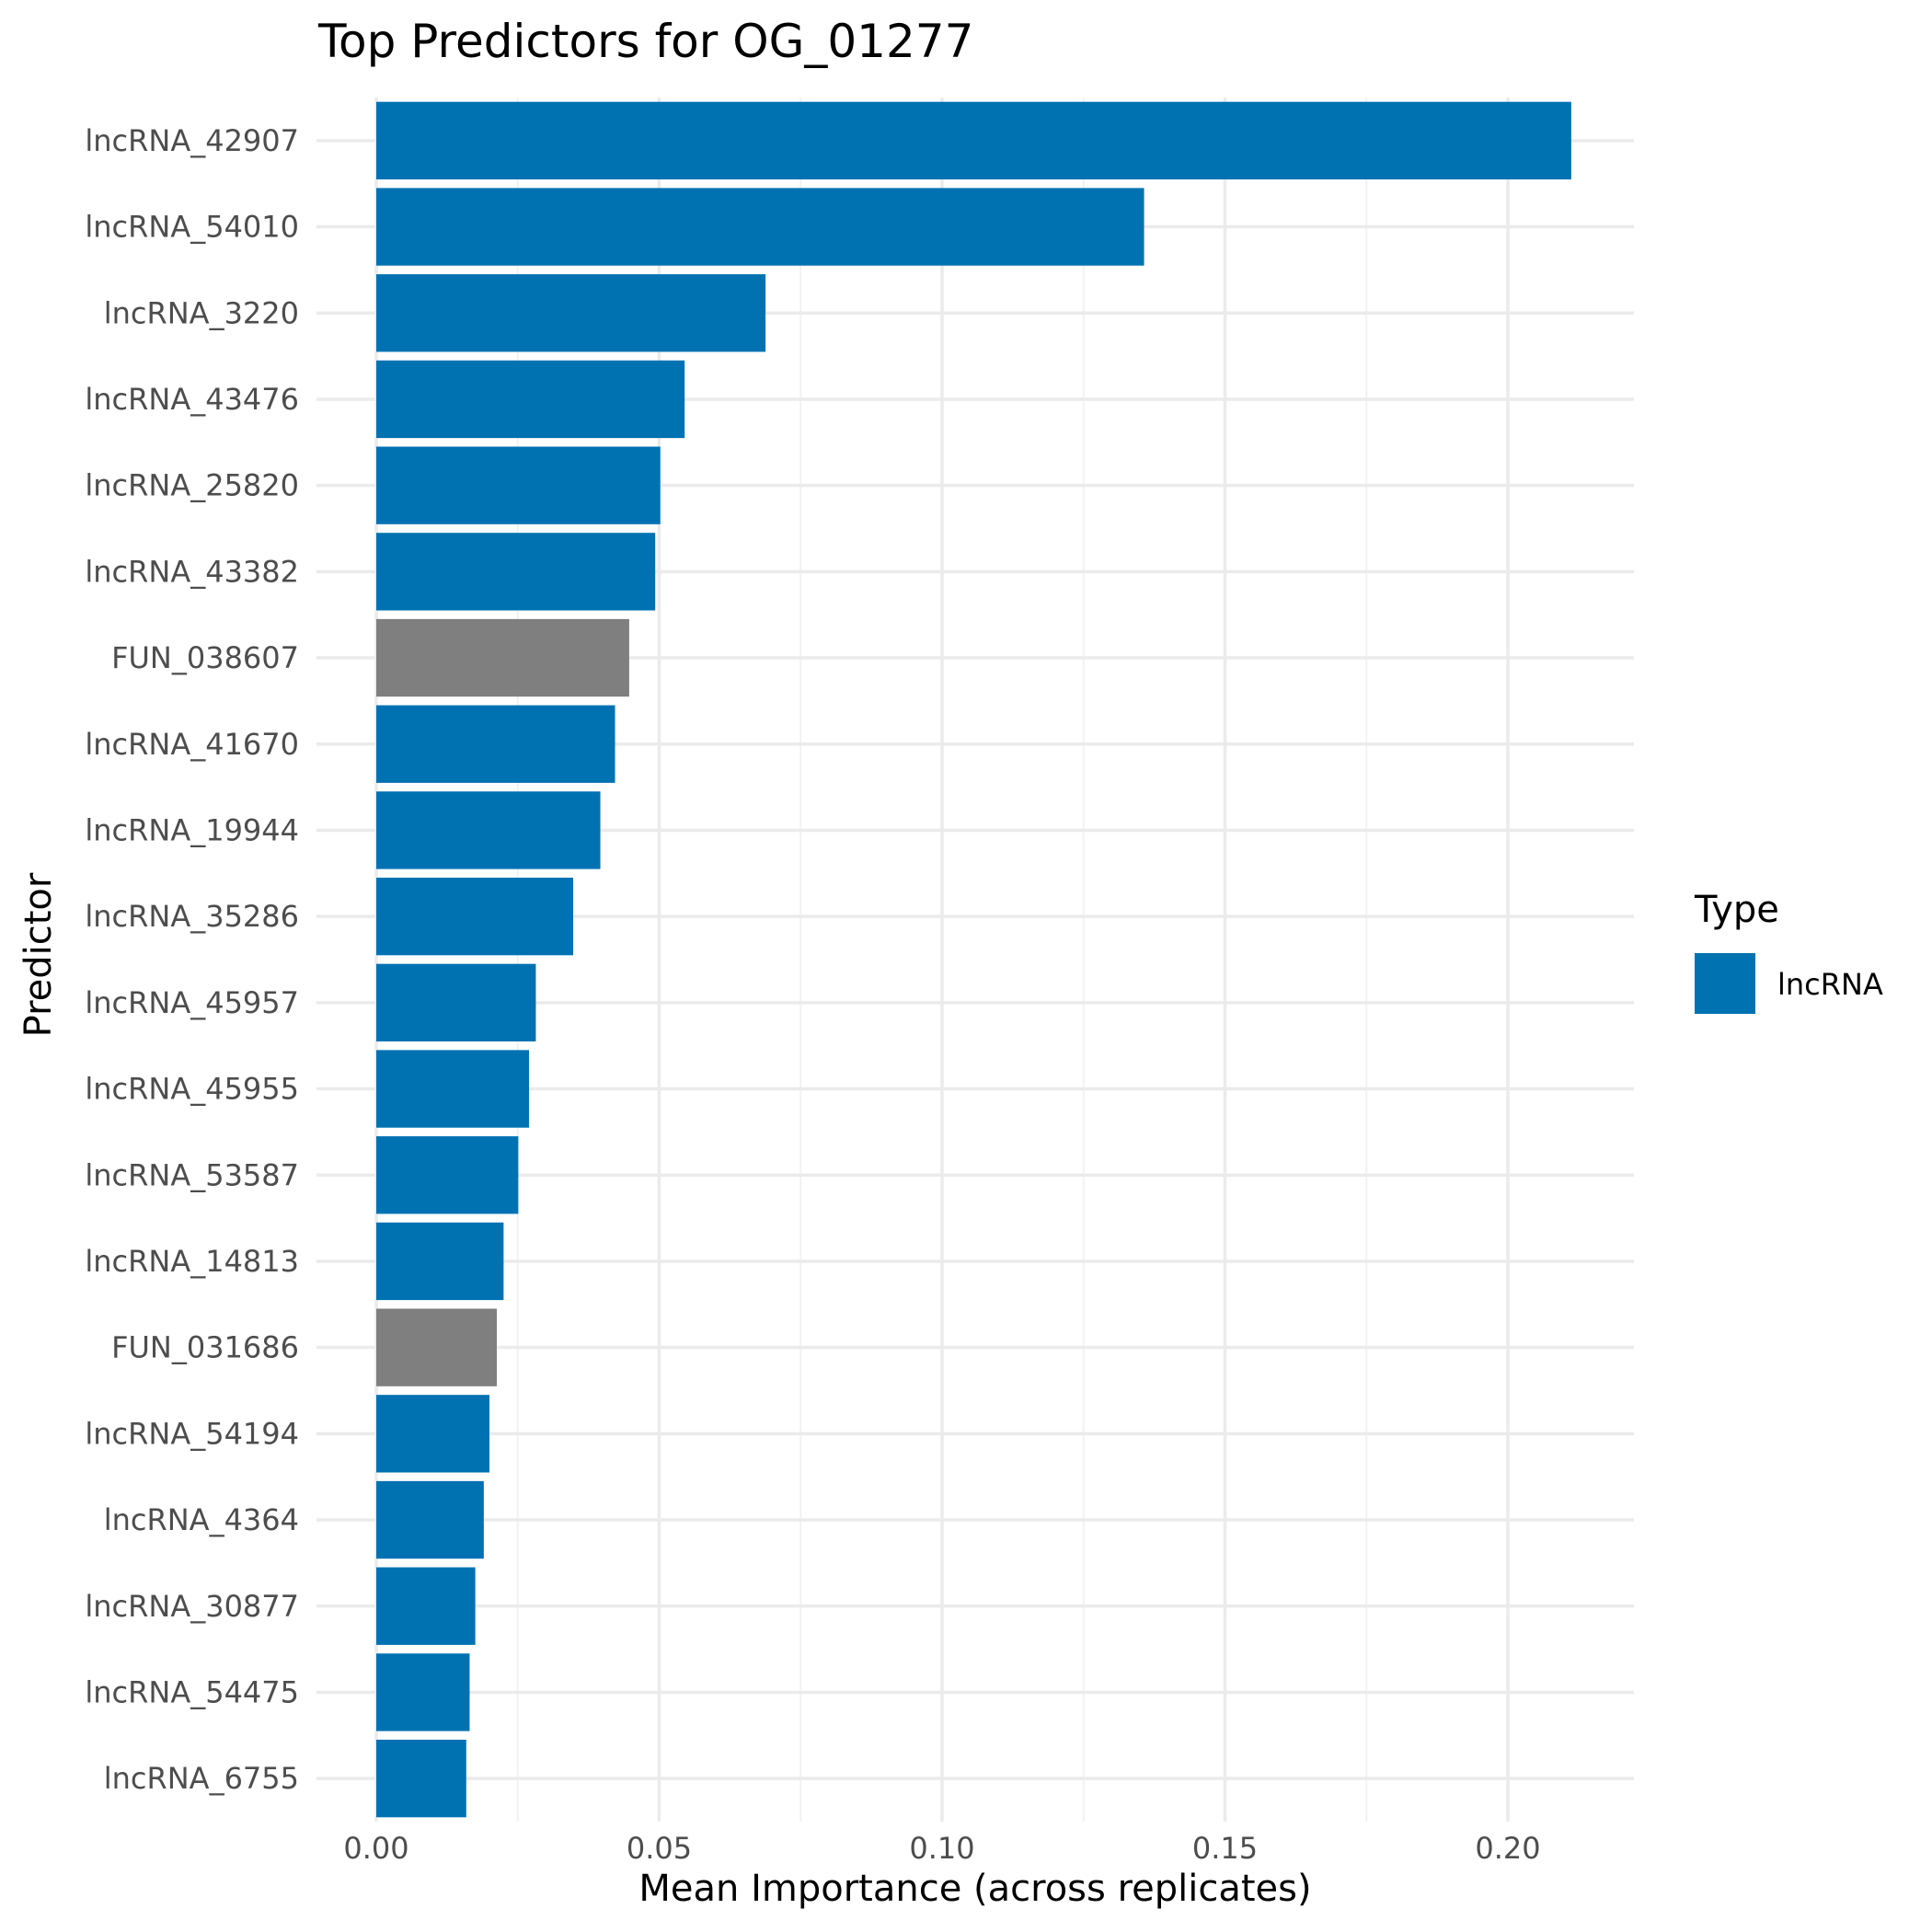  What do you see at coordinates (192, 1002) in the screenshot?
I see `y-tick-label: lncRNA_45957` at bounding box center [192, 1002].